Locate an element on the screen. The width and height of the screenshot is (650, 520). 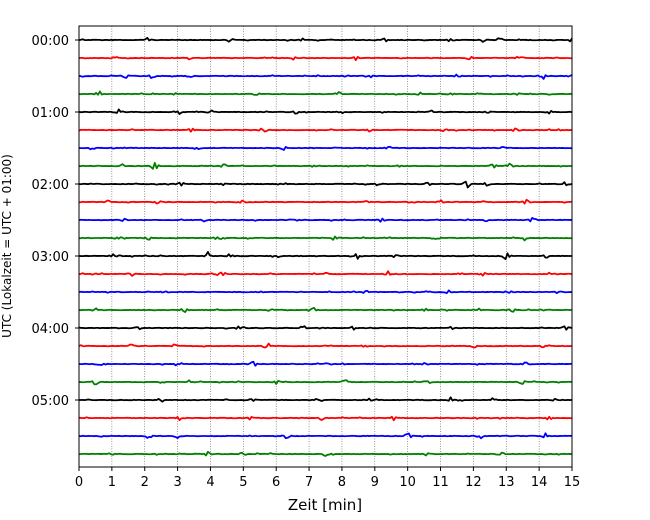
x-tick-label: 9 is located at coordinates (375, 482).